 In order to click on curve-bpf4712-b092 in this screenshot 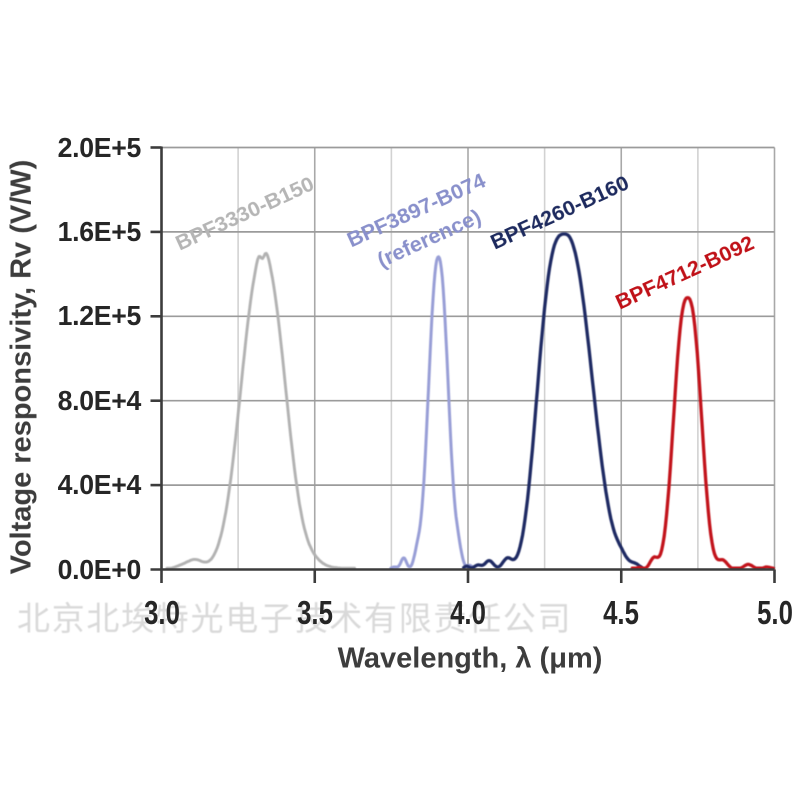, I will do `click(702, 433)`.